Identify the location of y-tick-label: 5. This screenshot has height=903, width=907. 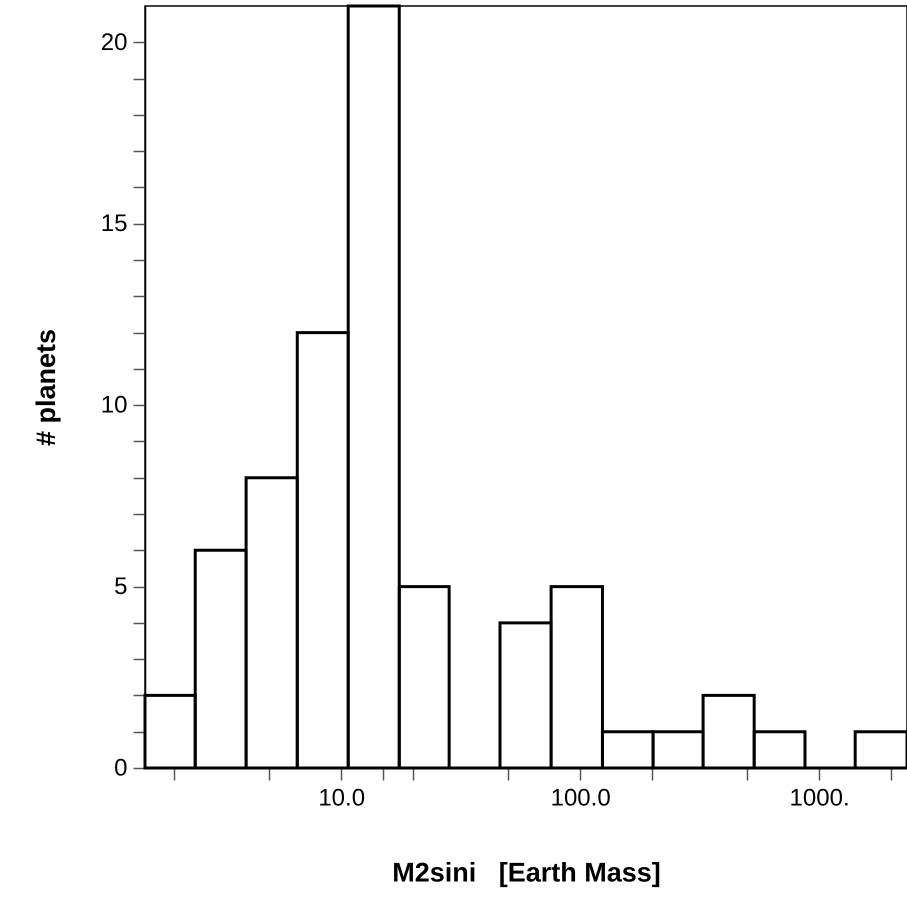
(121, 586).